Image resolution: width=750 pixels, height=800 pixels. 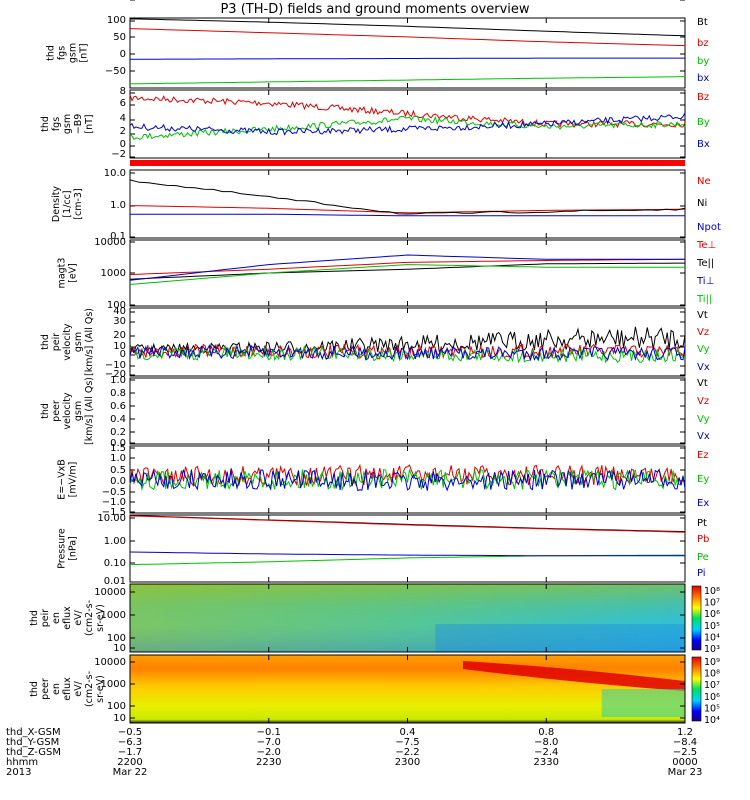 I want to click on series-ne, so click(x=407, y=209).